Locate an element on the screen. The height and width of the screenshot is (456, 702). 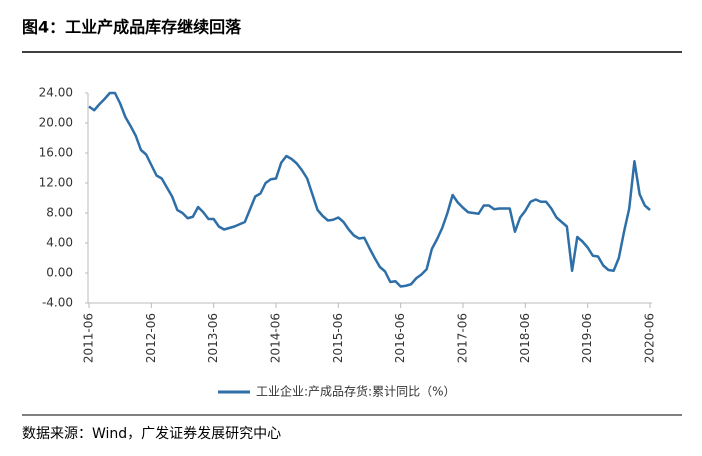
x-tick-label: 2020-06 is located at coordinates (650, 338).